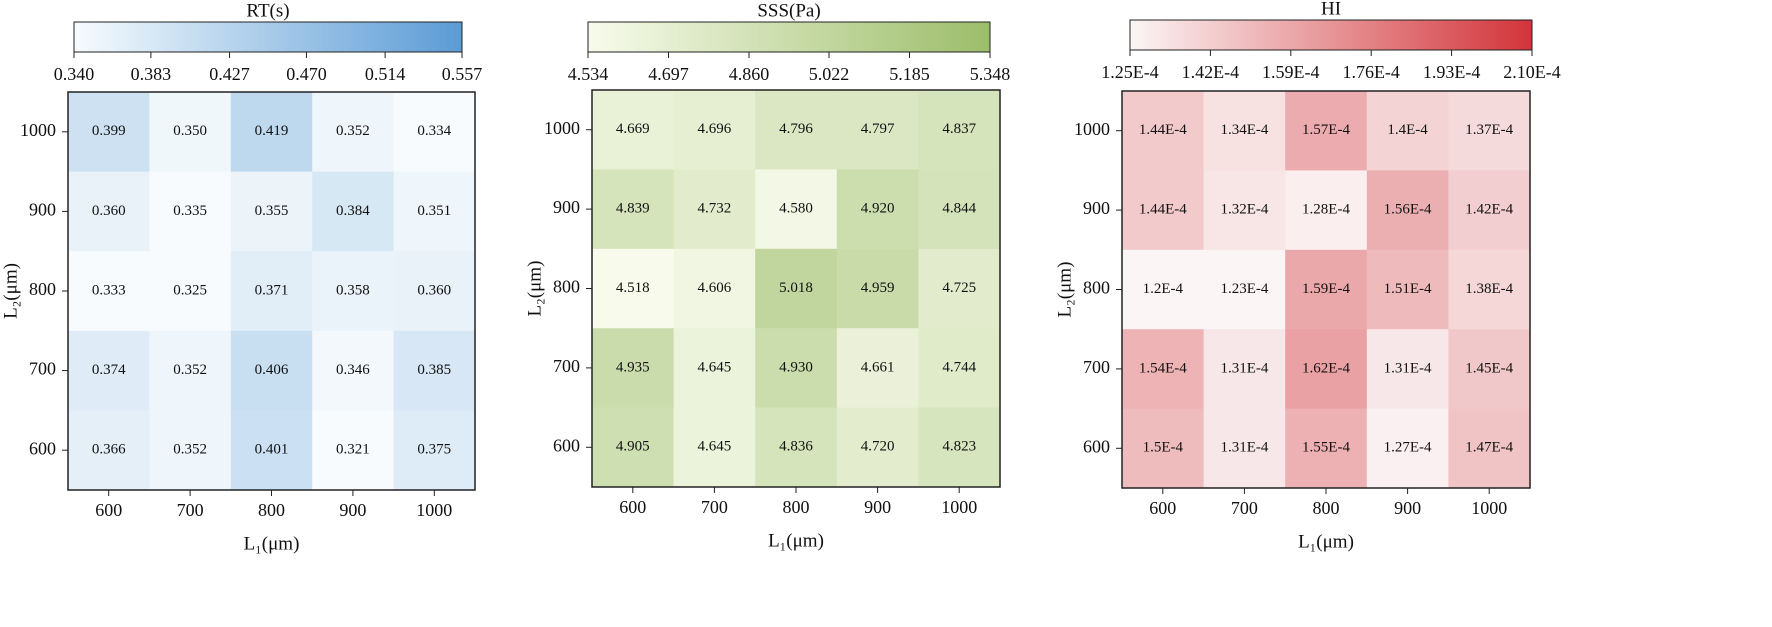 The height and width of the screenshot is (627, 1772). I want to click on colorbar-tick-label: 4.697, so click(668, 74).